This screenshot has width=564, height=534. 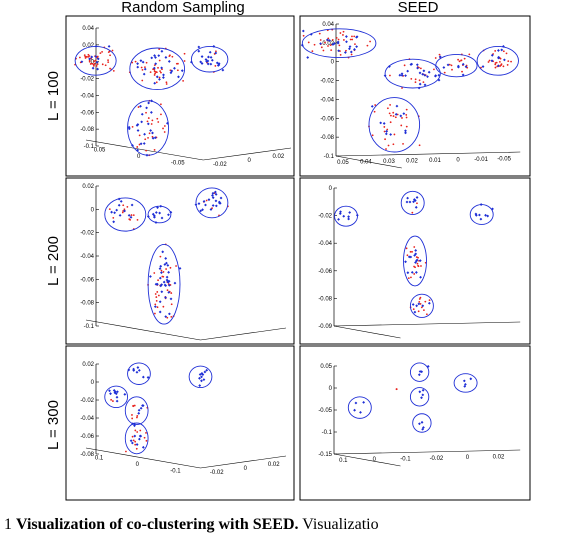 I want to click on row-label-l100: L = 100, so click(x=53, y=96).